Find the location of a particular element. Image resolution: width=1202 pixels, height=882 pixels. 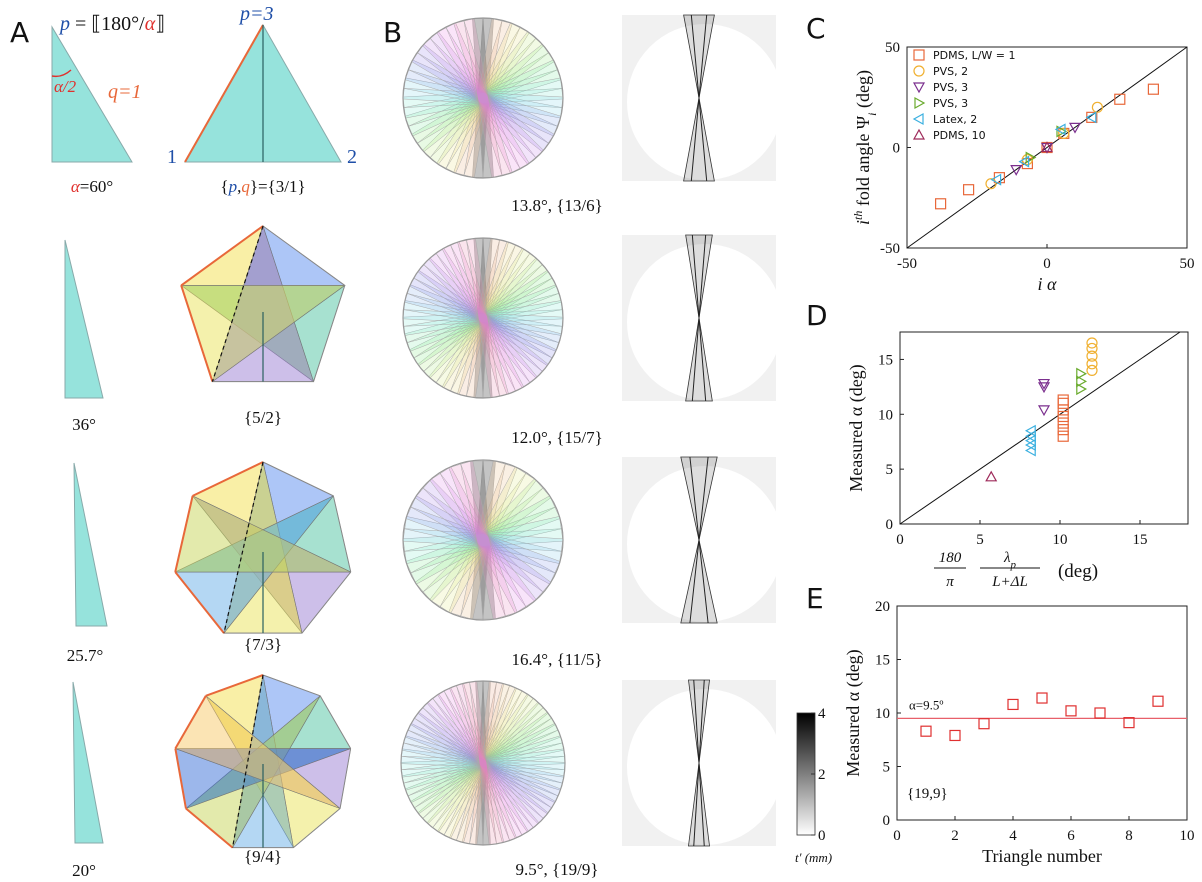

star-label: {7/3} is located at coordinates (263, 644).